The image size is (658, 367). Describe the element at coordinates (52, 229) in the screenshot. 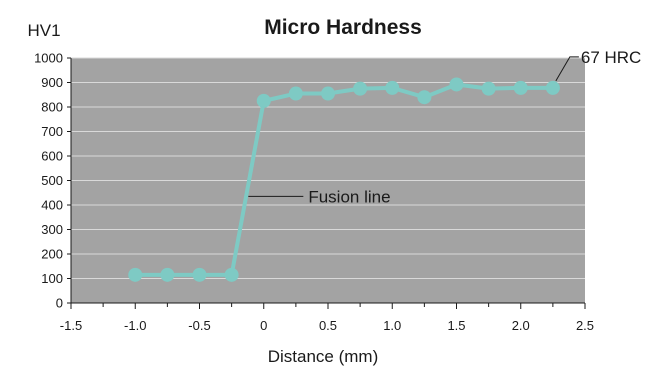

I see `y-tick-label: 300` at that location.